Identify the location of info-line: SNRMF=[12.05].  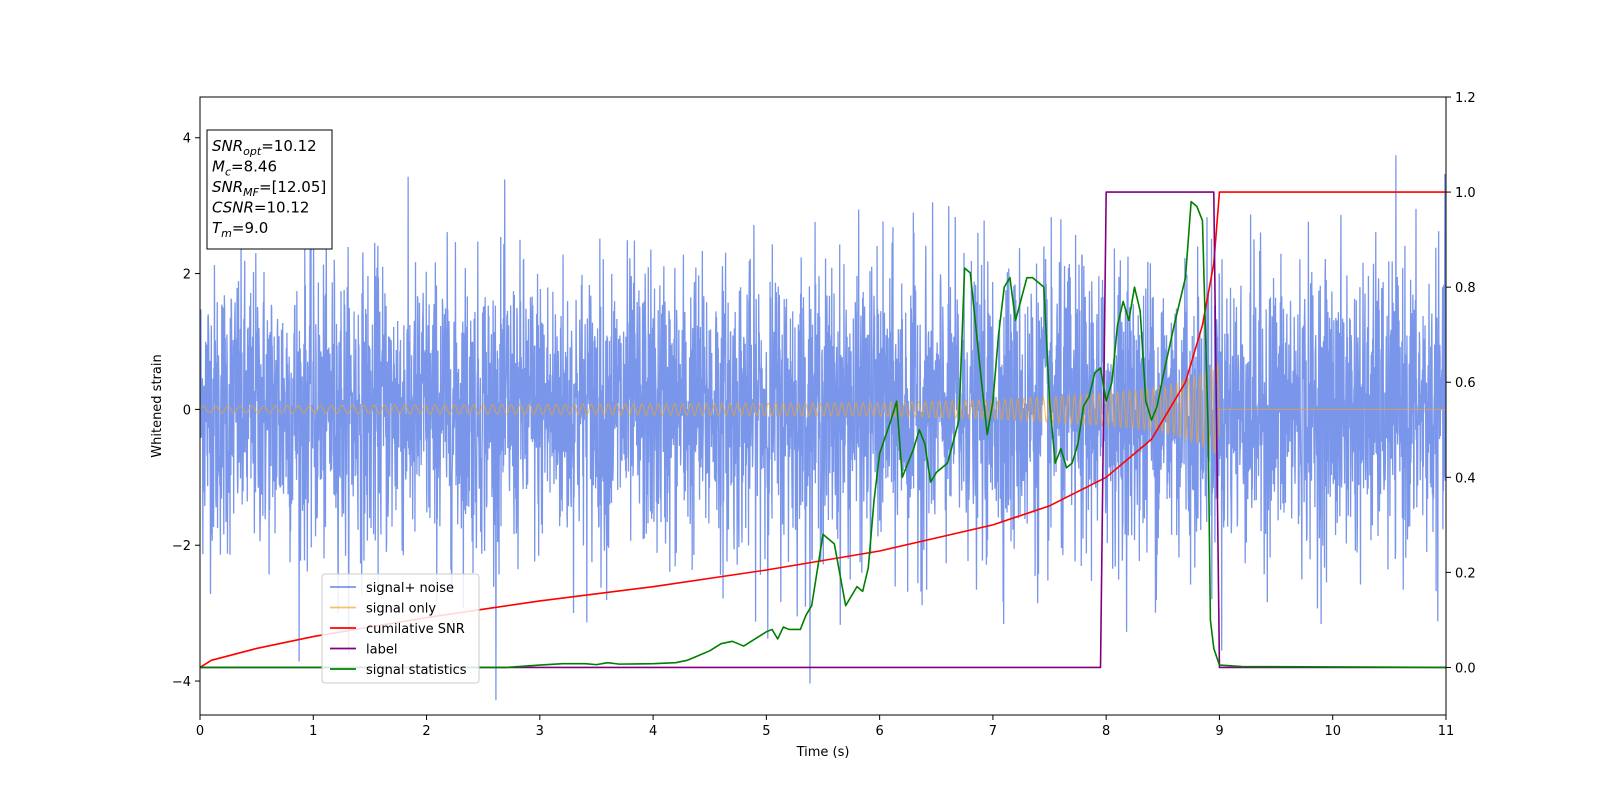
(269, 188).